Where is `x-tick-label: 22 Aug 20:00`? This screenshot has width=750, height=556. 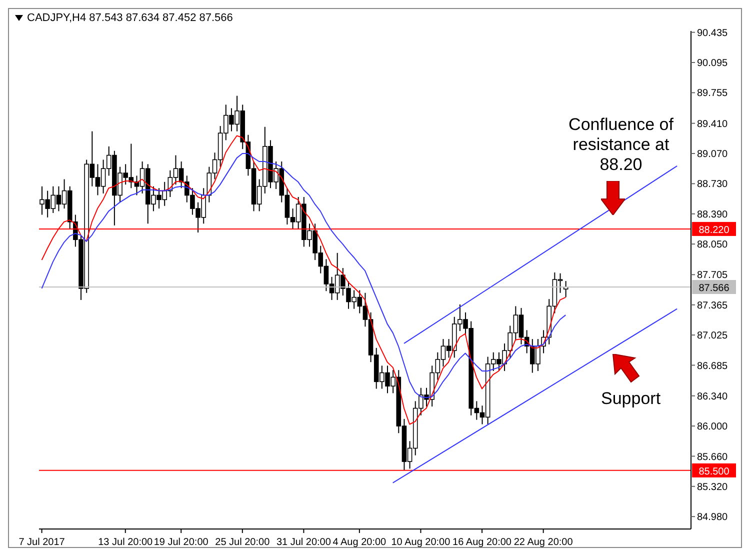
x-tick-label: 22 Aug 20:00 is located at coordinates (544, 542).